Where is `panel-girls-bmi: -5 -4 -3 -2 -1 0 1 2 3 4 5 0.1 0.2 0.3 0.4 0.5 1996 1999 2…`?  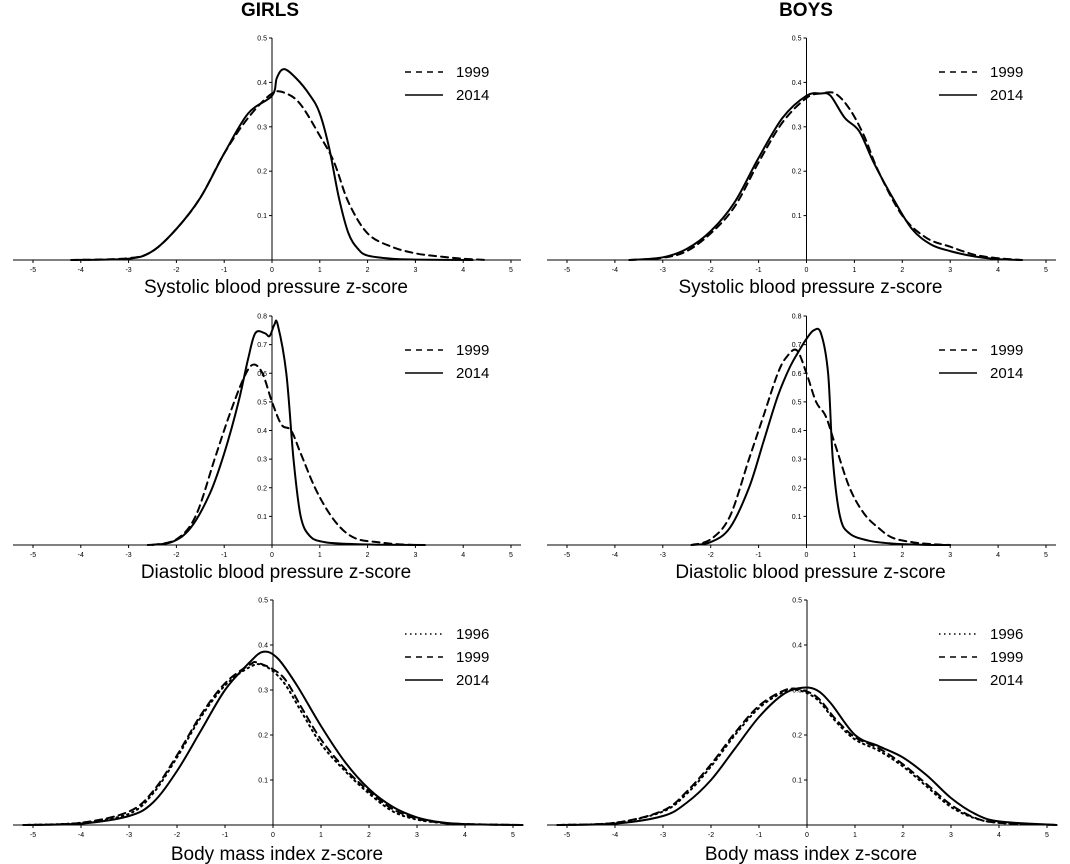 panel-girls-bmi: -5 -4 -3 -2 -1 0 1 2 3 4 5 0.1 0.2 0.3 0.4 0.5 1996 1999 2… is located at coordinates (268, 731).